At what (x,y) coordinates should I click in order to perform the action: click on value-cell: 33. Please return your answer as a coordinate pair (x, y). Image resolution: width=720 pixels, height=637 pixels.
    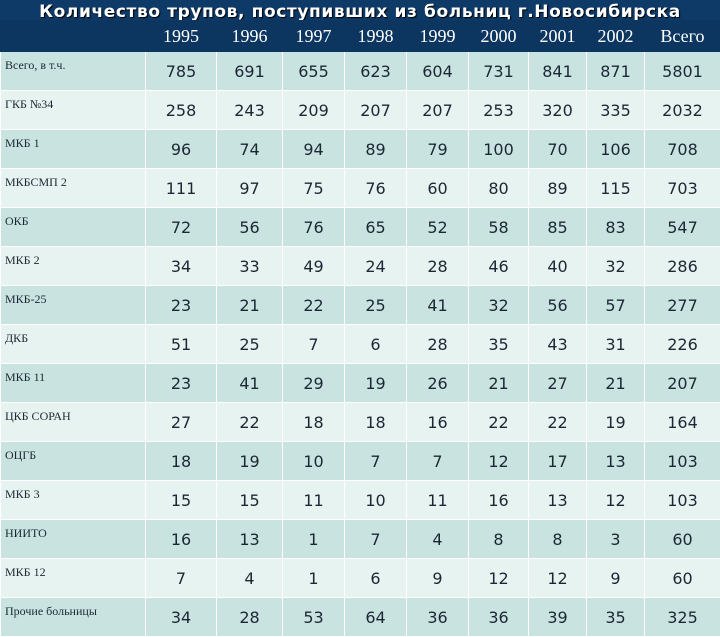
    Looking at the image, I should click on (250, 266).